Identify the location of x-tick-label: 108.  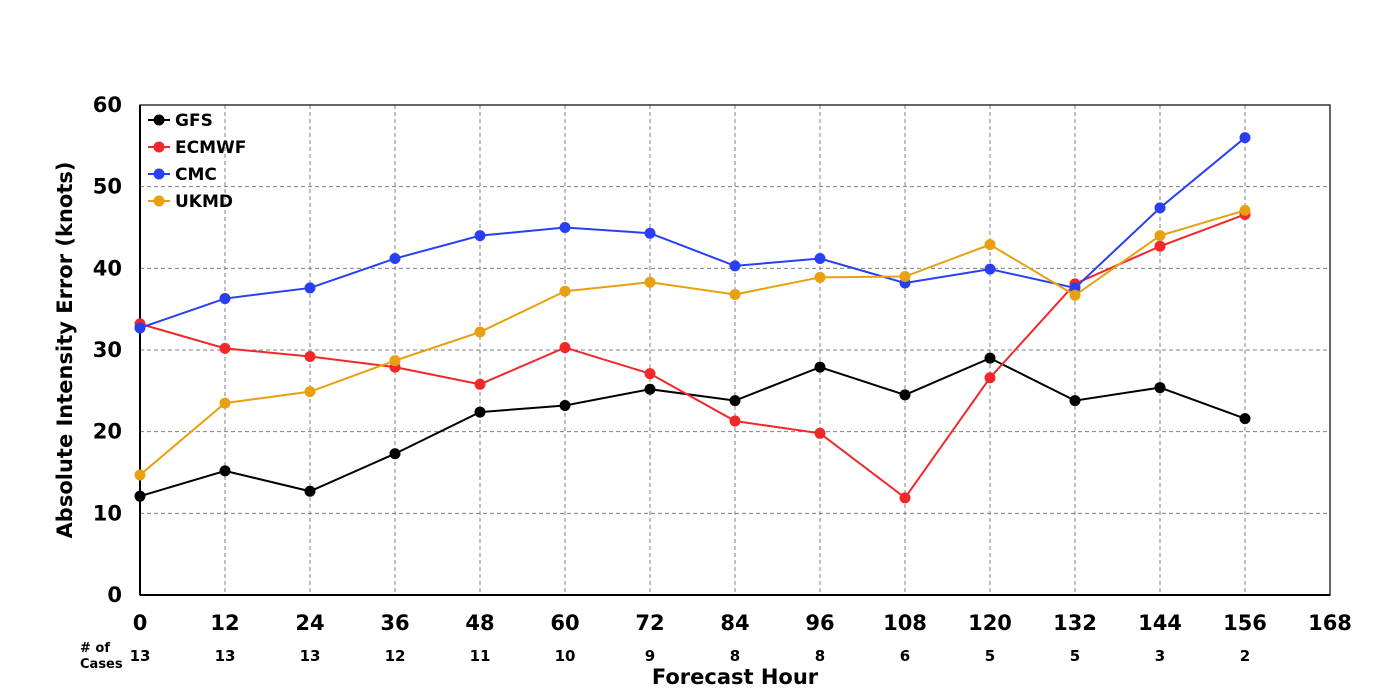
(905, 623).